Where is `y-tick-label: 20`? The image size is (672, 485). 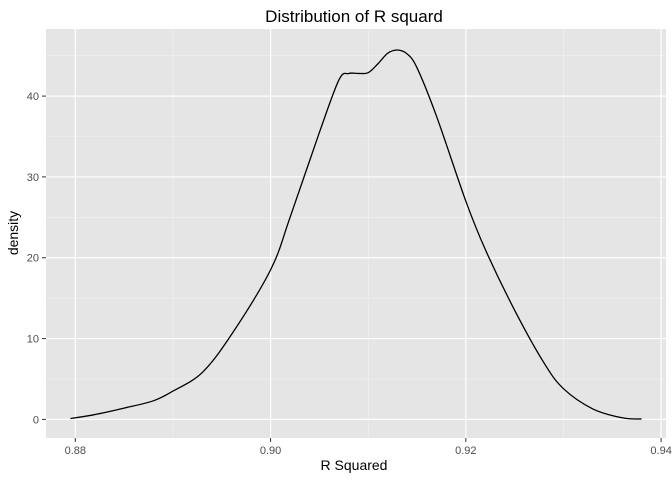
y-tick-label: 20 is located at coordinates (33, 259).